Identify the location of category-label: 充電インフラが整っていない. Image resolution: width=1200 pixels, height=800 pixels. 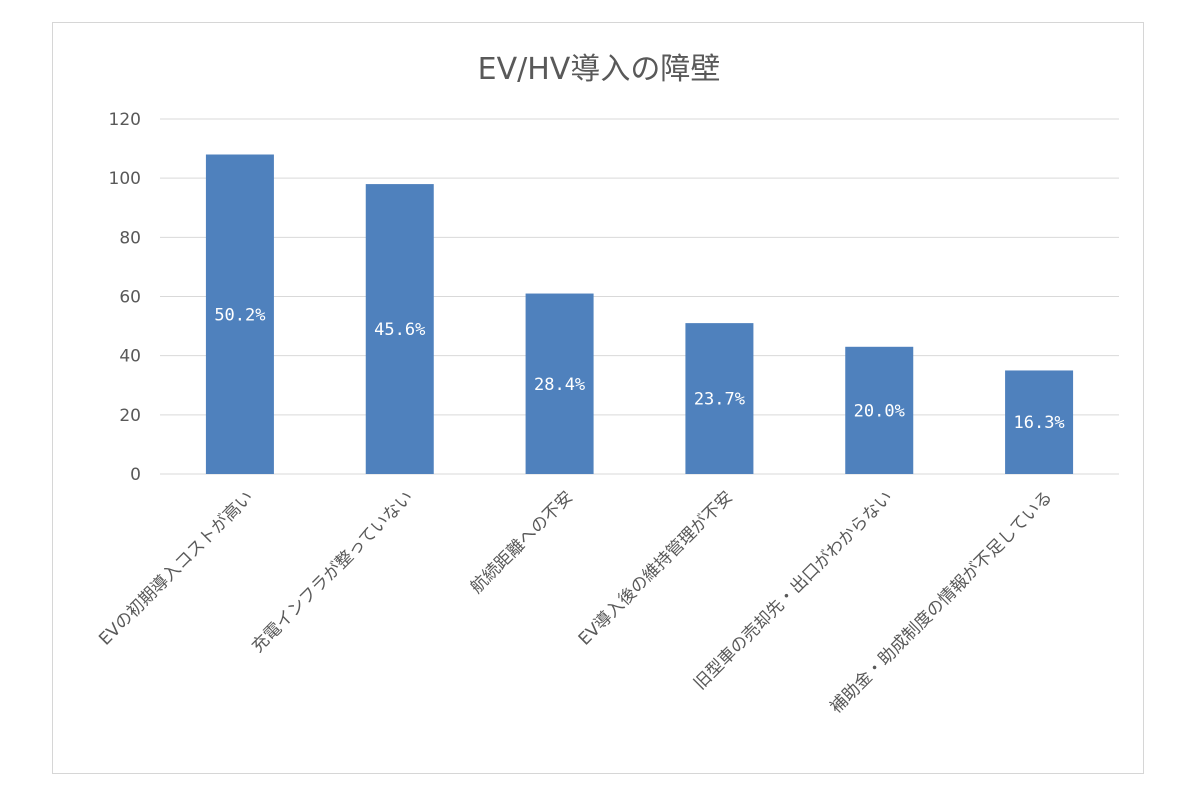
(332, 571).